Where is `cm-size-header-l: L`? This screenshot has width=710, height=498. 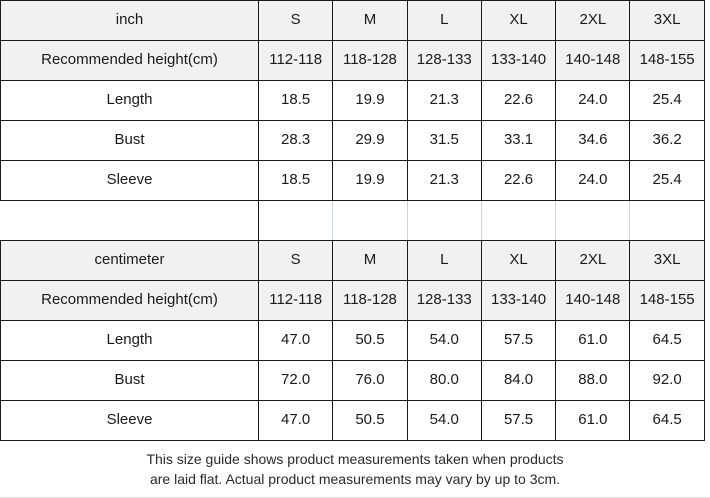 cm-size-header-l: L is located at coordinates (444, 260).